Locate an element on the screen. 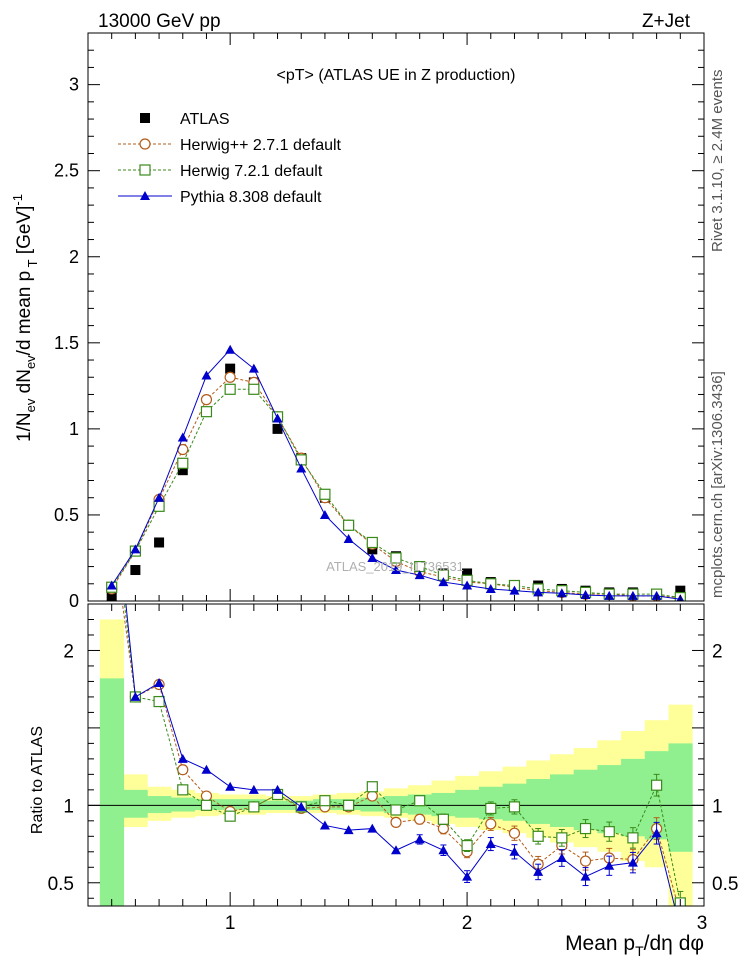  legend-item-herwig7: Herwig 7.2.1 default is located at coordinates (220, 171).